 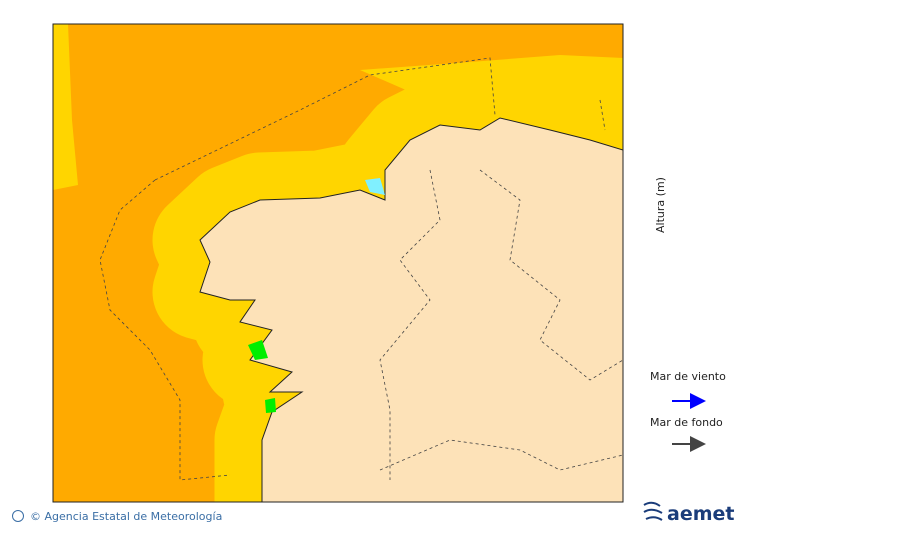 I want to click on colorbar-title: Altura (m), so click(x=660, y=205).